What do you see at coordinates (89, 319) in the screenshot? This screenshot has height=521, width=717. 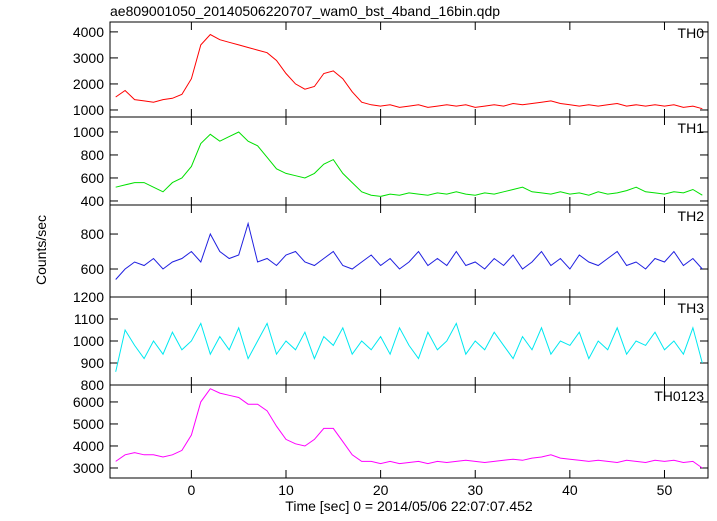 I see `y-tick-label: 1100` at bounding box center [89, 319].